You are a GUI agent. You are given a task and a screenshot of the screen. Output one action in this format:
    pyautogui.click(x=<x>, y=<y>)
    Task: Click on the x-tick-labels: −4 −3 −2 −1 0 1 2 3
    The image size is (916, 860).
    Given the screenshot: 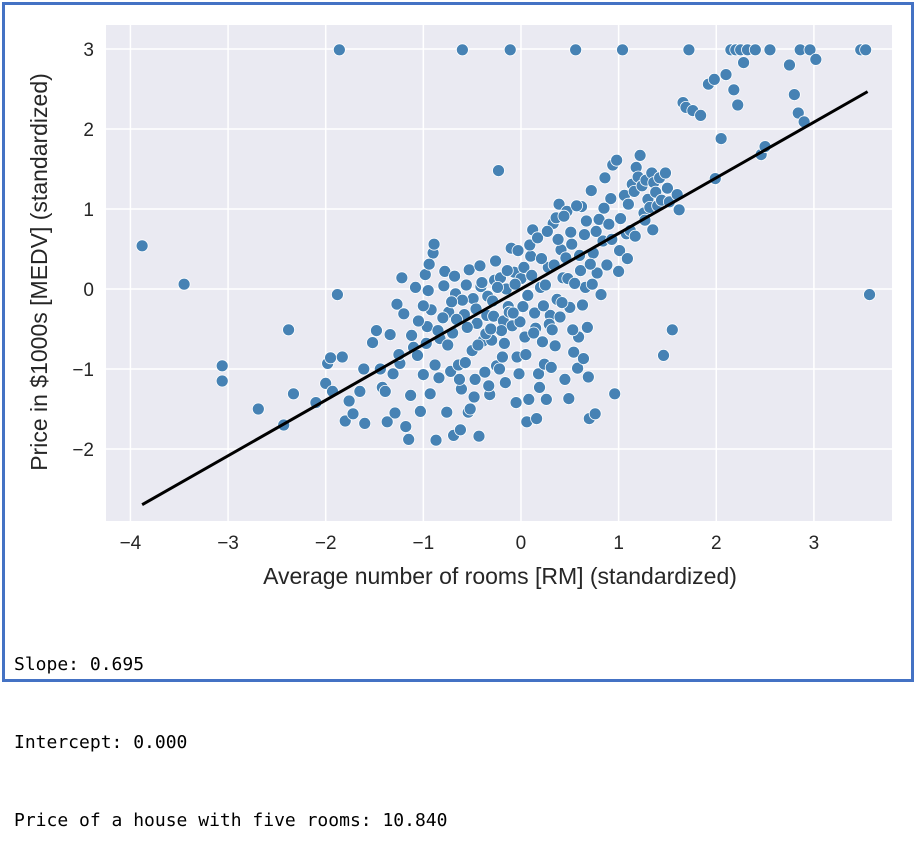 What is the action you would take?
    pyautogui.click(x=470, y=543)
    